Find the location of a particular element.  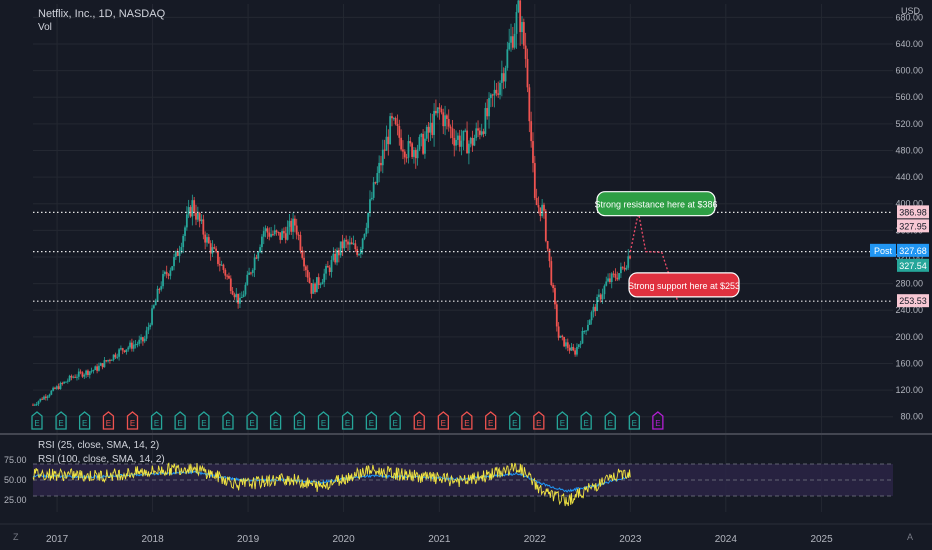

time-tick-label: 2025 is located at coordinates (821, 539).